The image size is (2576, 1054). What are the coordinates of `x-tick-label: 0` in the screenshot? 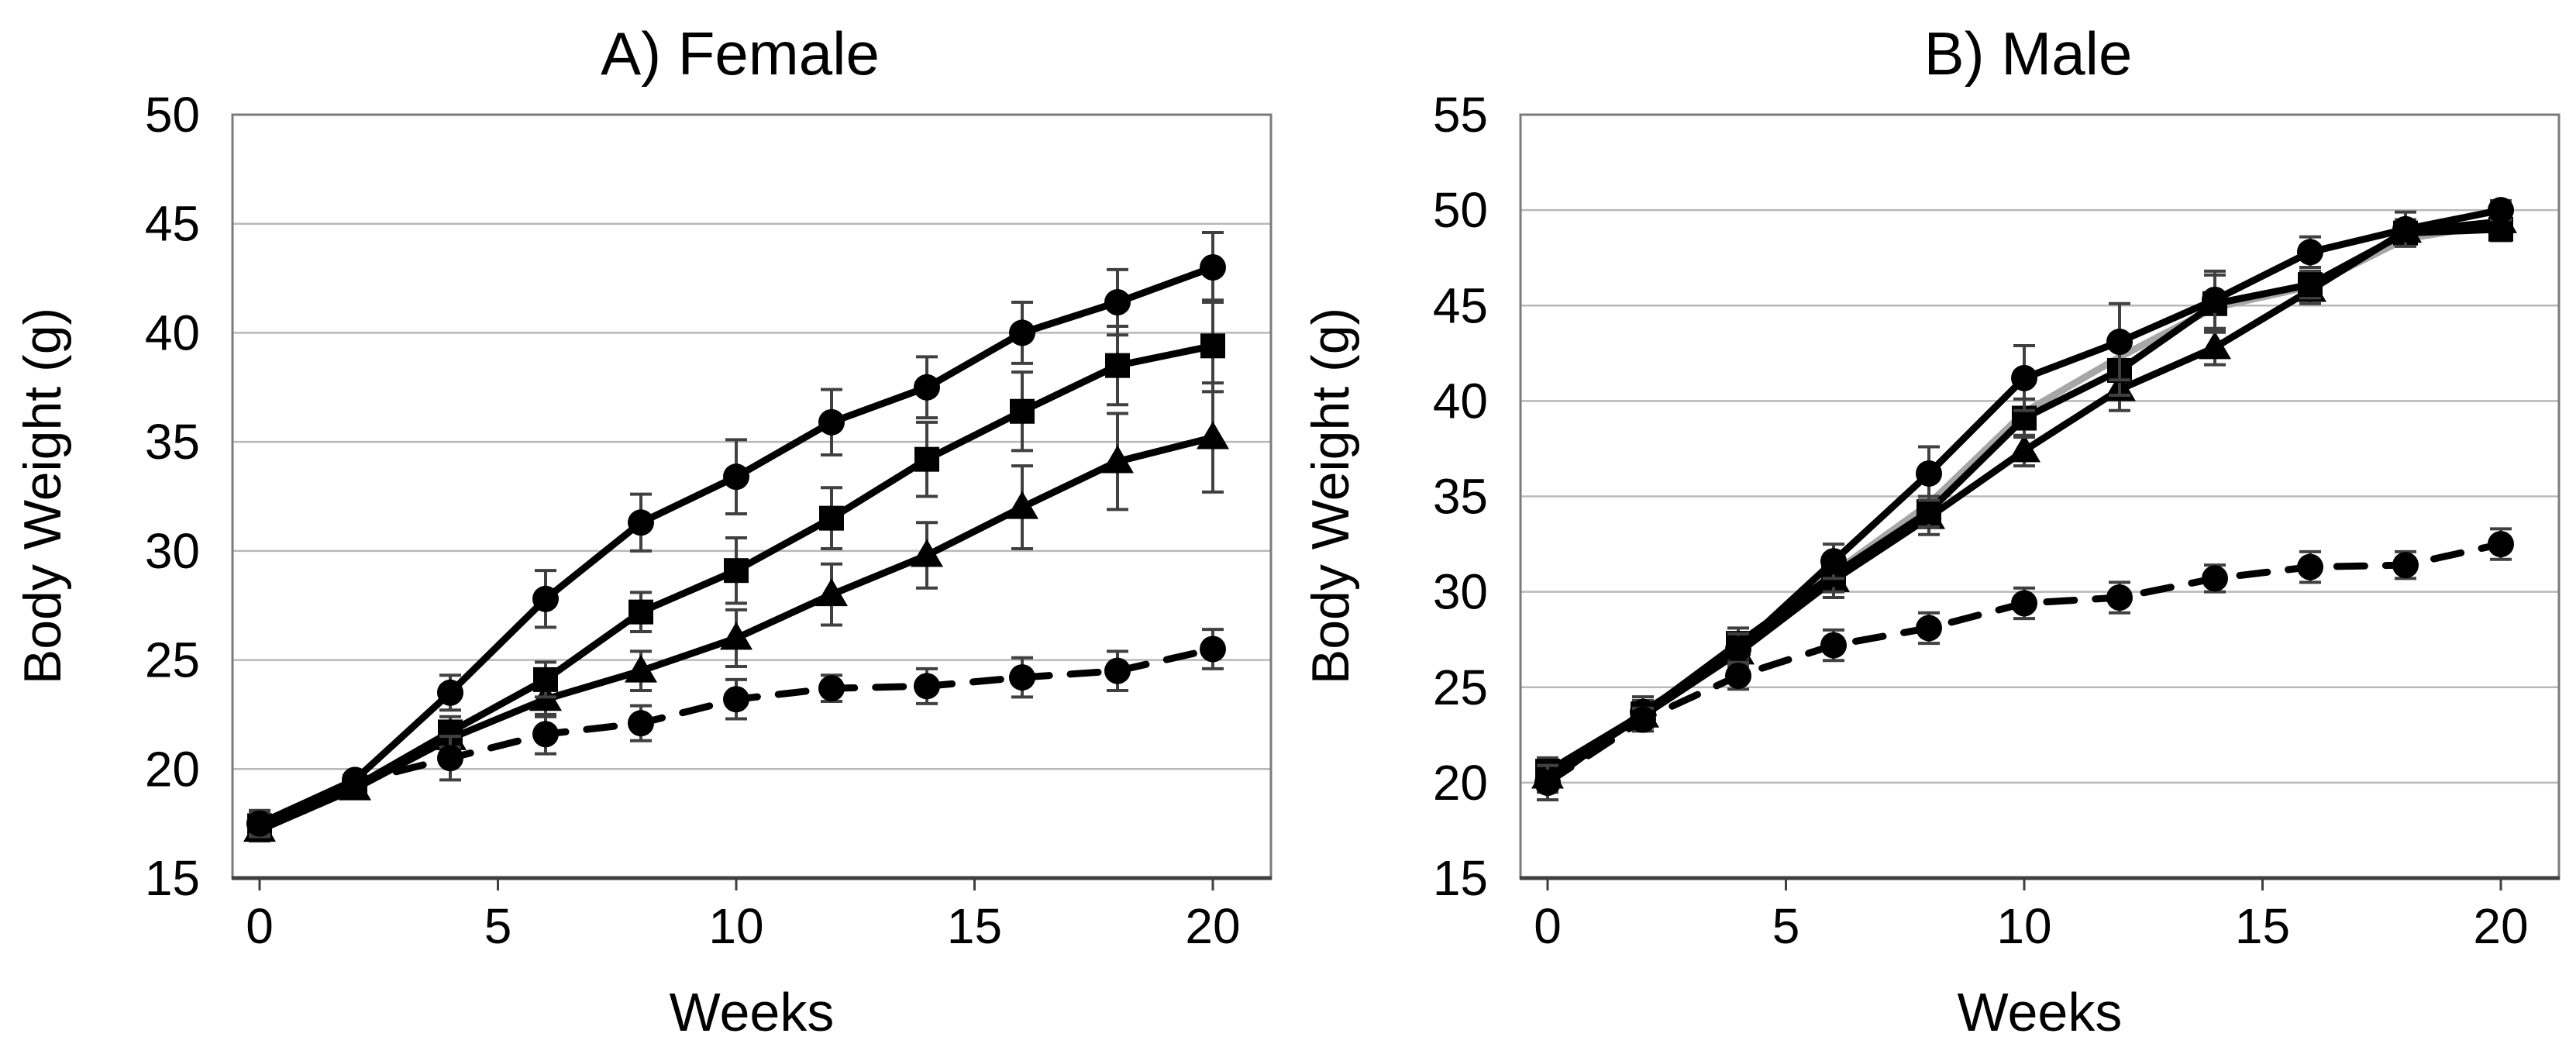 It's located at (260, 926).